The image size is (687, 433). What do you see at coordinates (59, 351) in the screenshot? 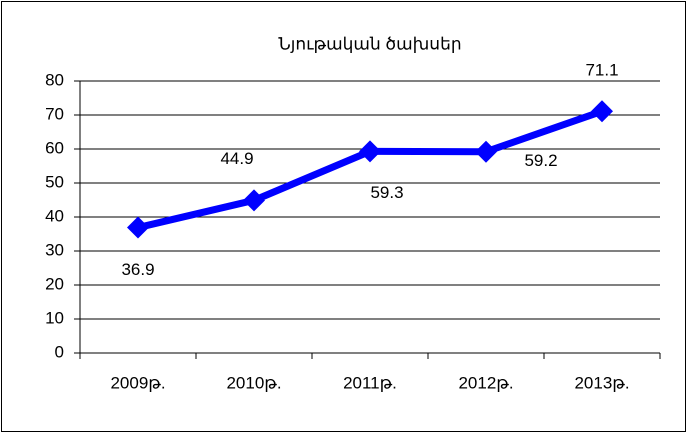
I see `y-tick-label: 0` at bounding box center [59, 351].